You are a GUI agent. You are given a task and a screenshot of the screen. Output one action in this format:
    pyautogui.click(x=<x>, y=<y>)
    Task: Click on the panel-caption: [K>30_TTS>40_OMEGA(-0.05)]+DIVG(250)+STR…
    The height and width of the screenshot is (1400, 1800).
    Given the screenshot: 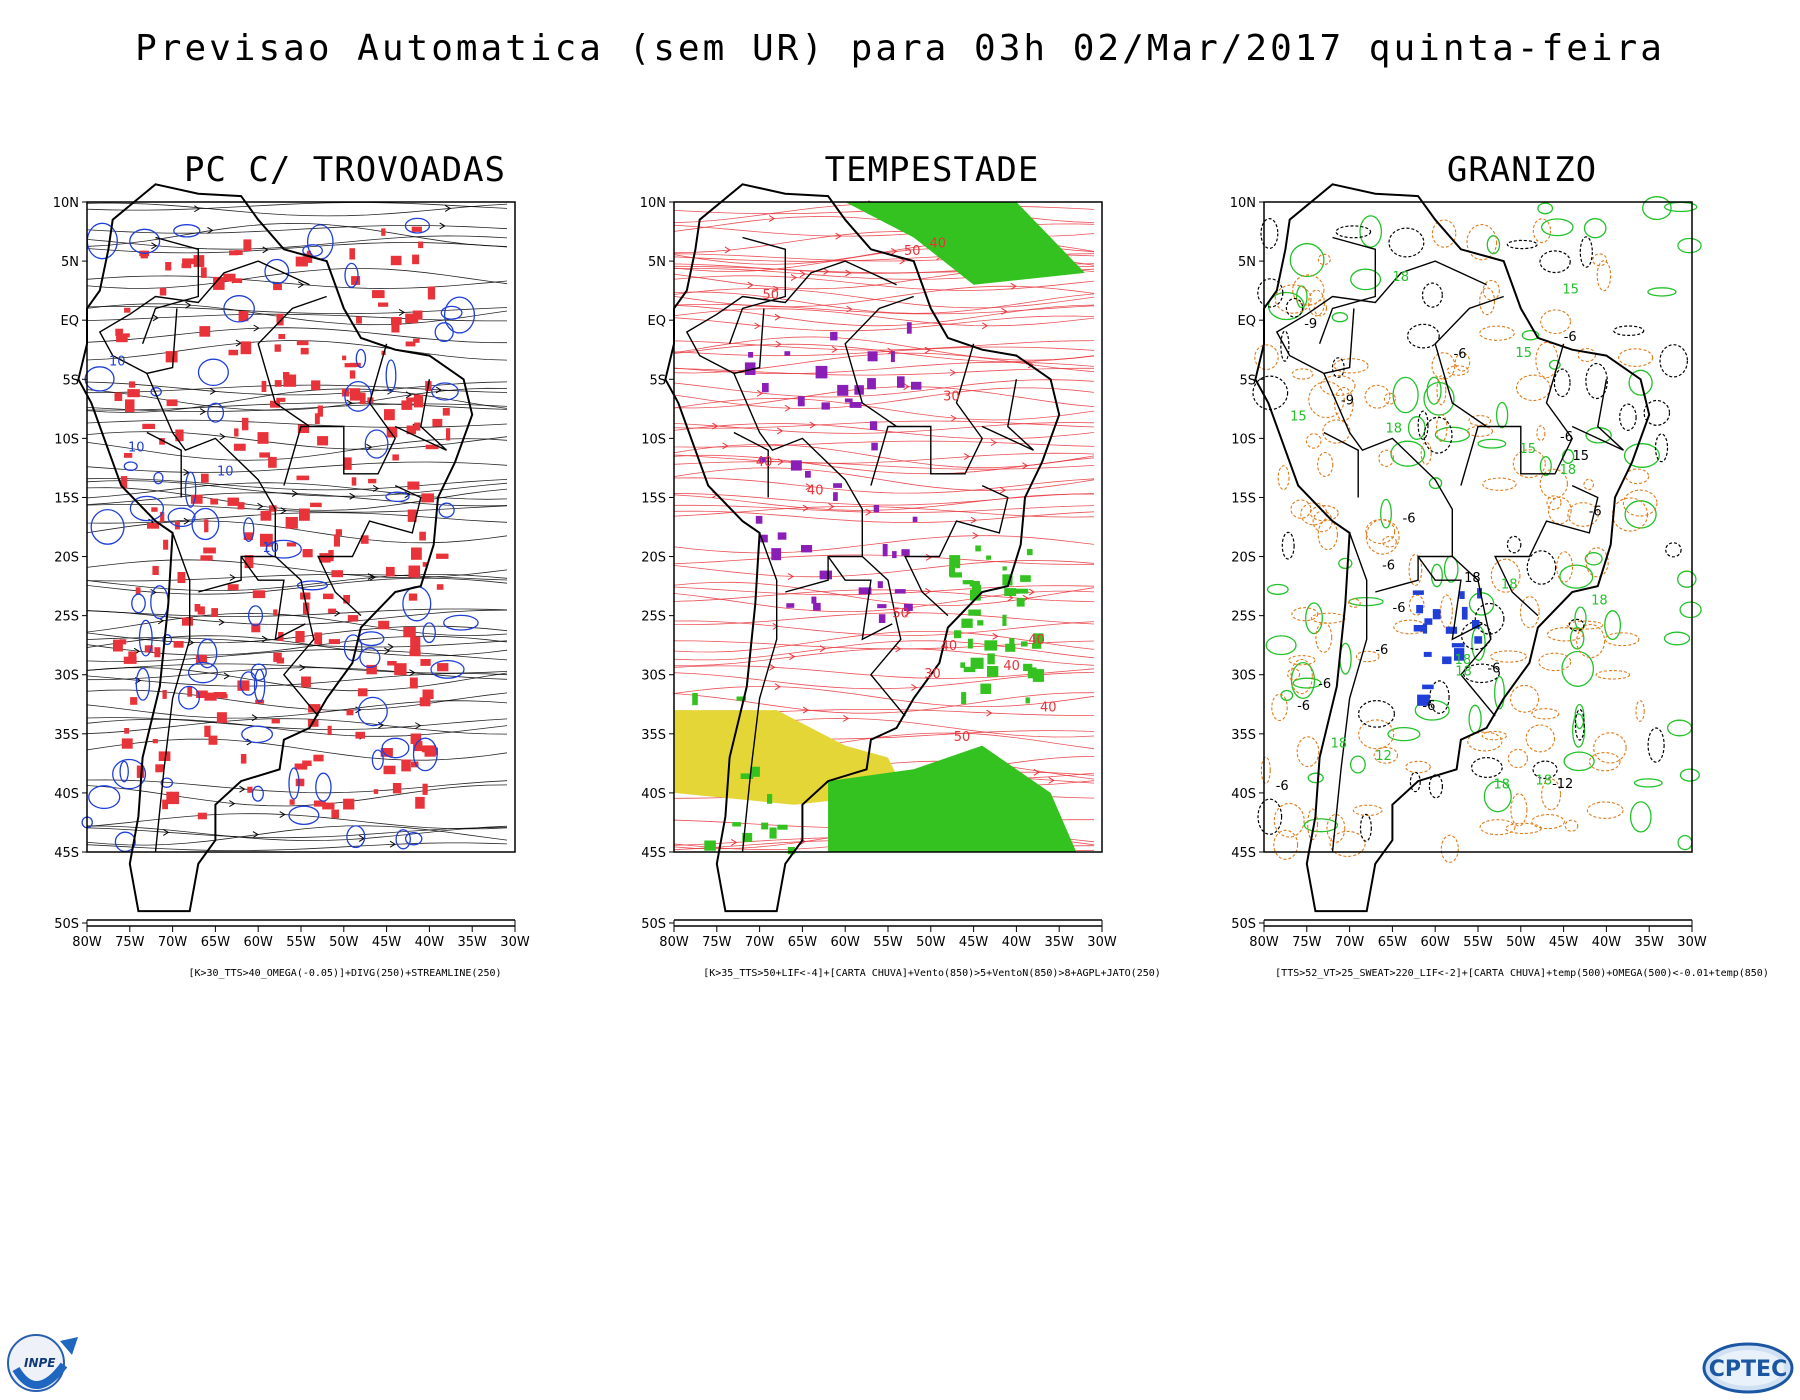 What is the action you would take?
    pyautogui.click(x=345, y=973)
    